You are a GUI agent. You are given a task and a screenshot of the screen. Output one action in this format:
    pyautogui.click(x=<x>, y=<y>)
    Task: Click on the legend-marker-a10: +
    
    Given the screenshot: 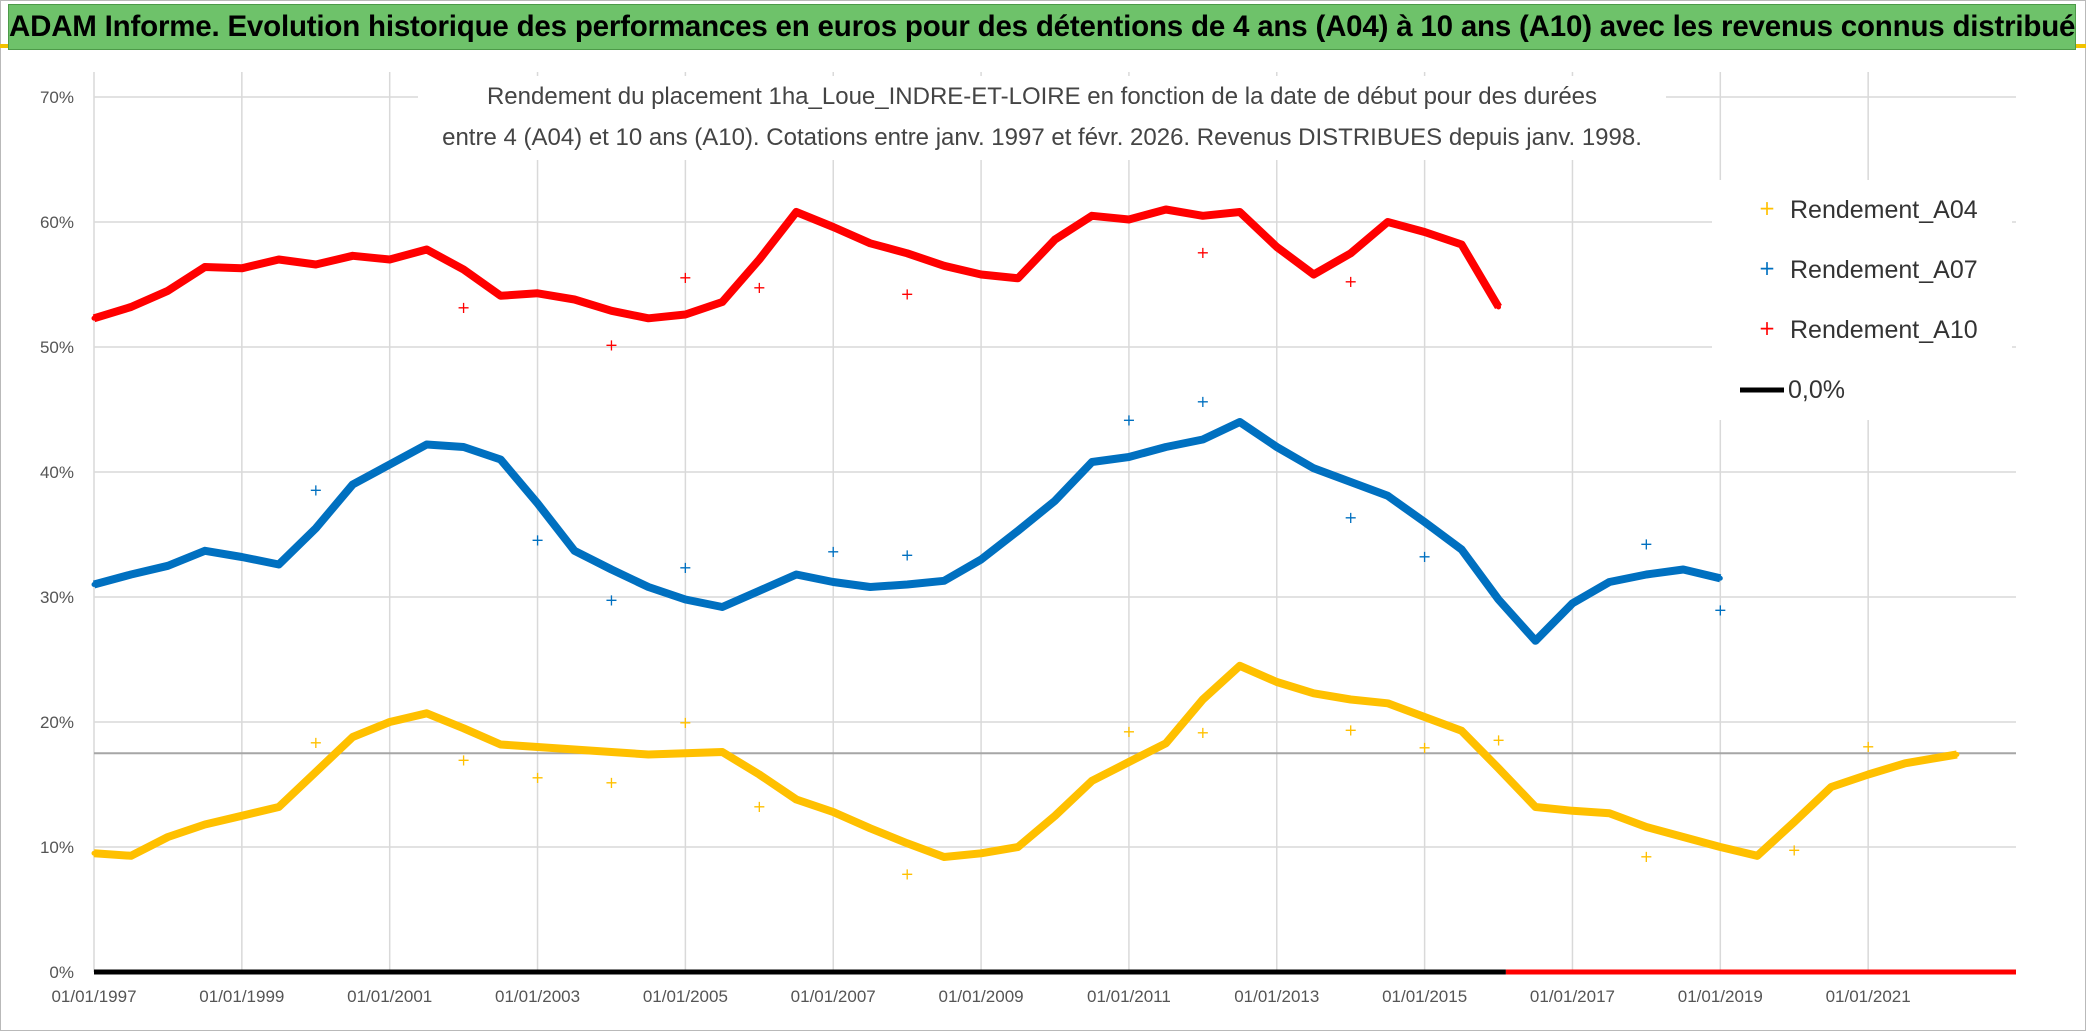 What is the action you would take?
    pyautogui.click(x=1767, y=328)
    